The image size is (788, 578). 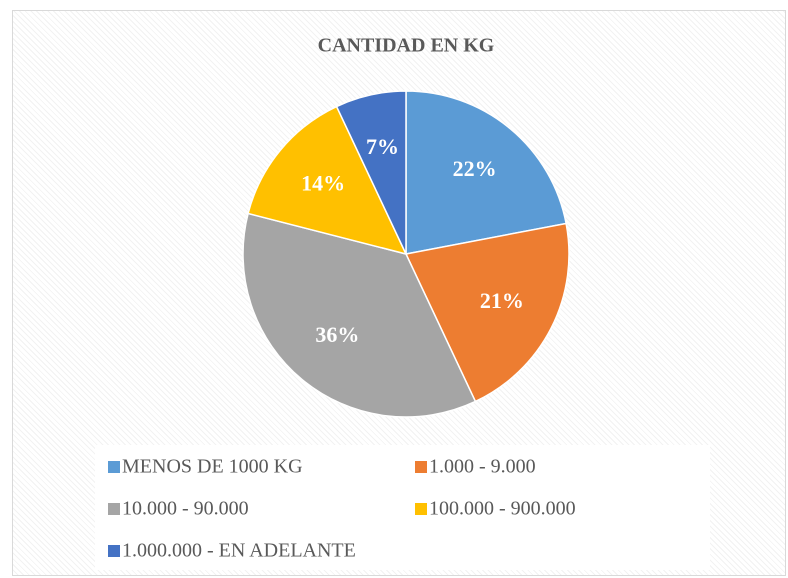 I want to click on legend-label: 100.000 - 900.000, so click(x=502, y=509).